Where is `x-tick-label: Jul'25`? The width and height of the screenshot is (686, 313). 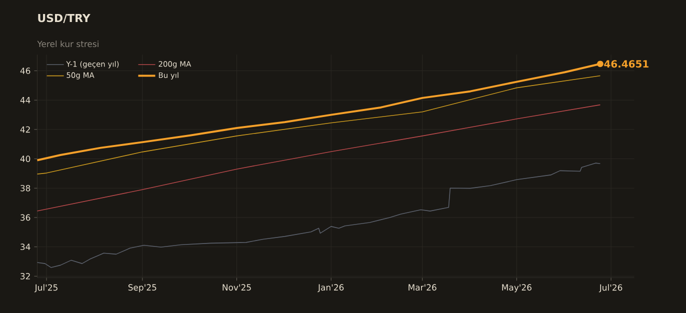 x-tick-label: Jul'25 is located at coordinates (46, 288).